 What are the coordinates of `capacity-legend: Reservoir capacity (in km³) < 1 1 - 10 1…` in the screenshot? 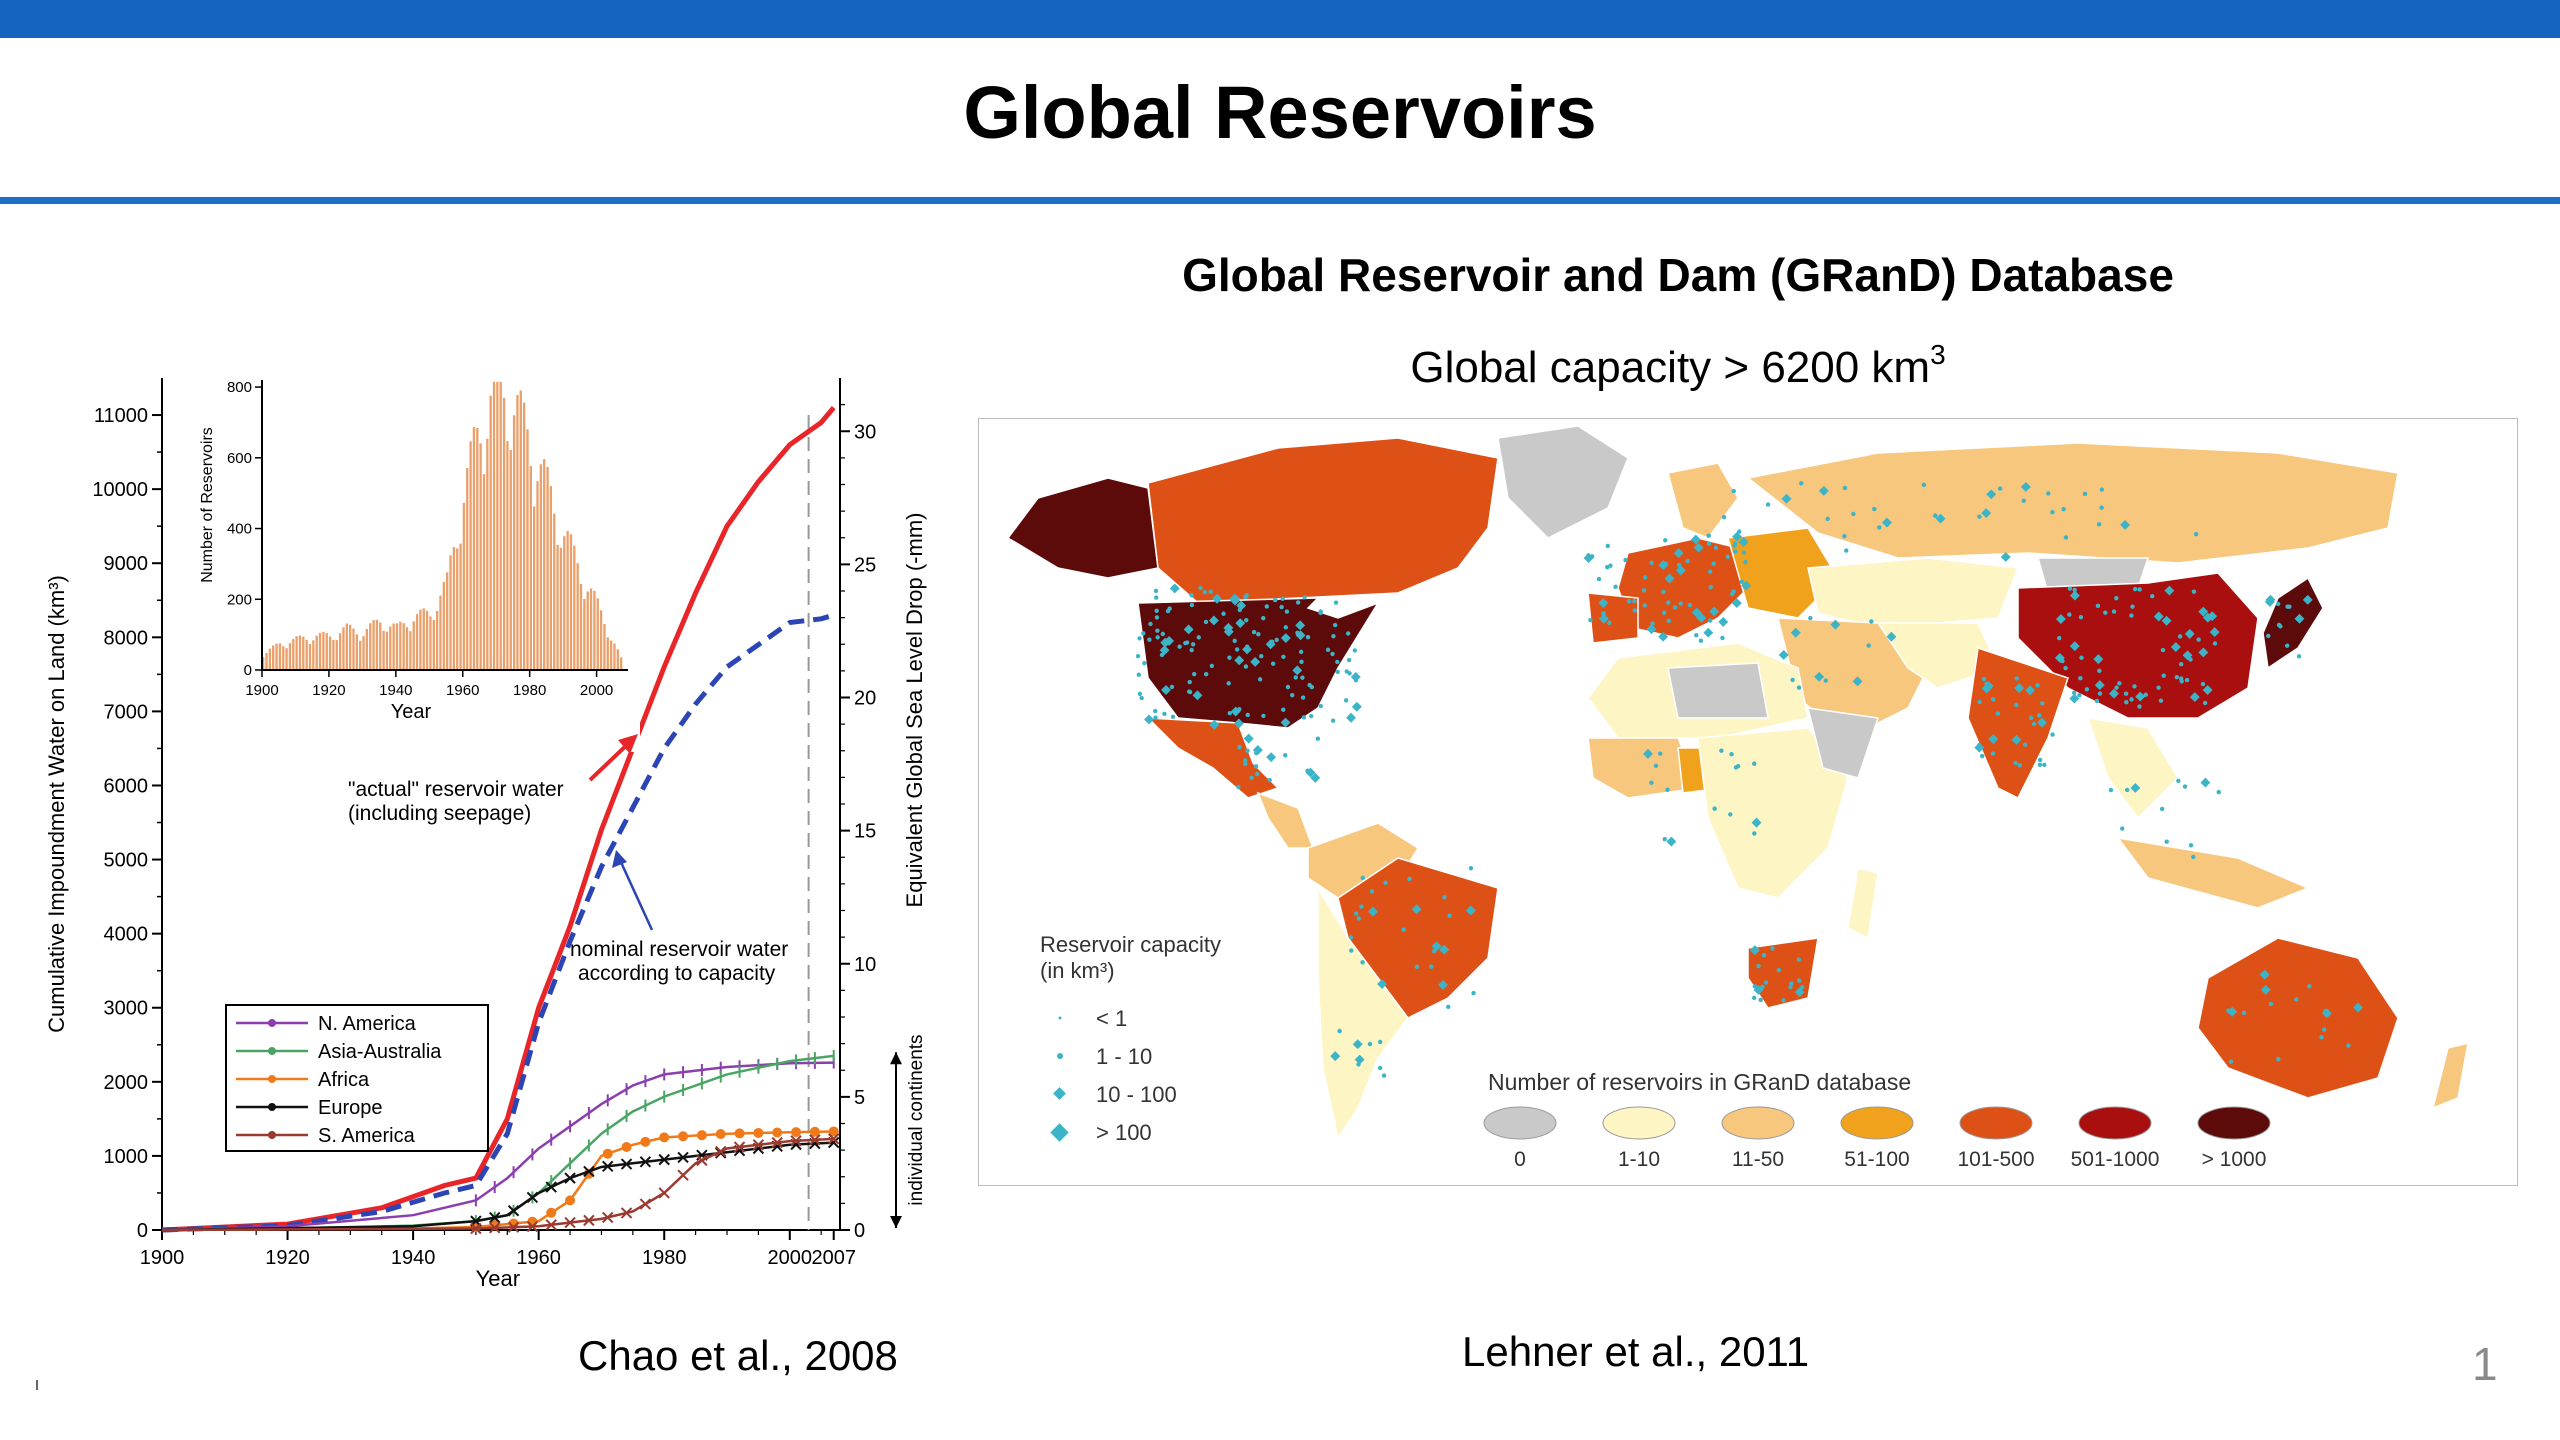 It's located at (1130, 1038).